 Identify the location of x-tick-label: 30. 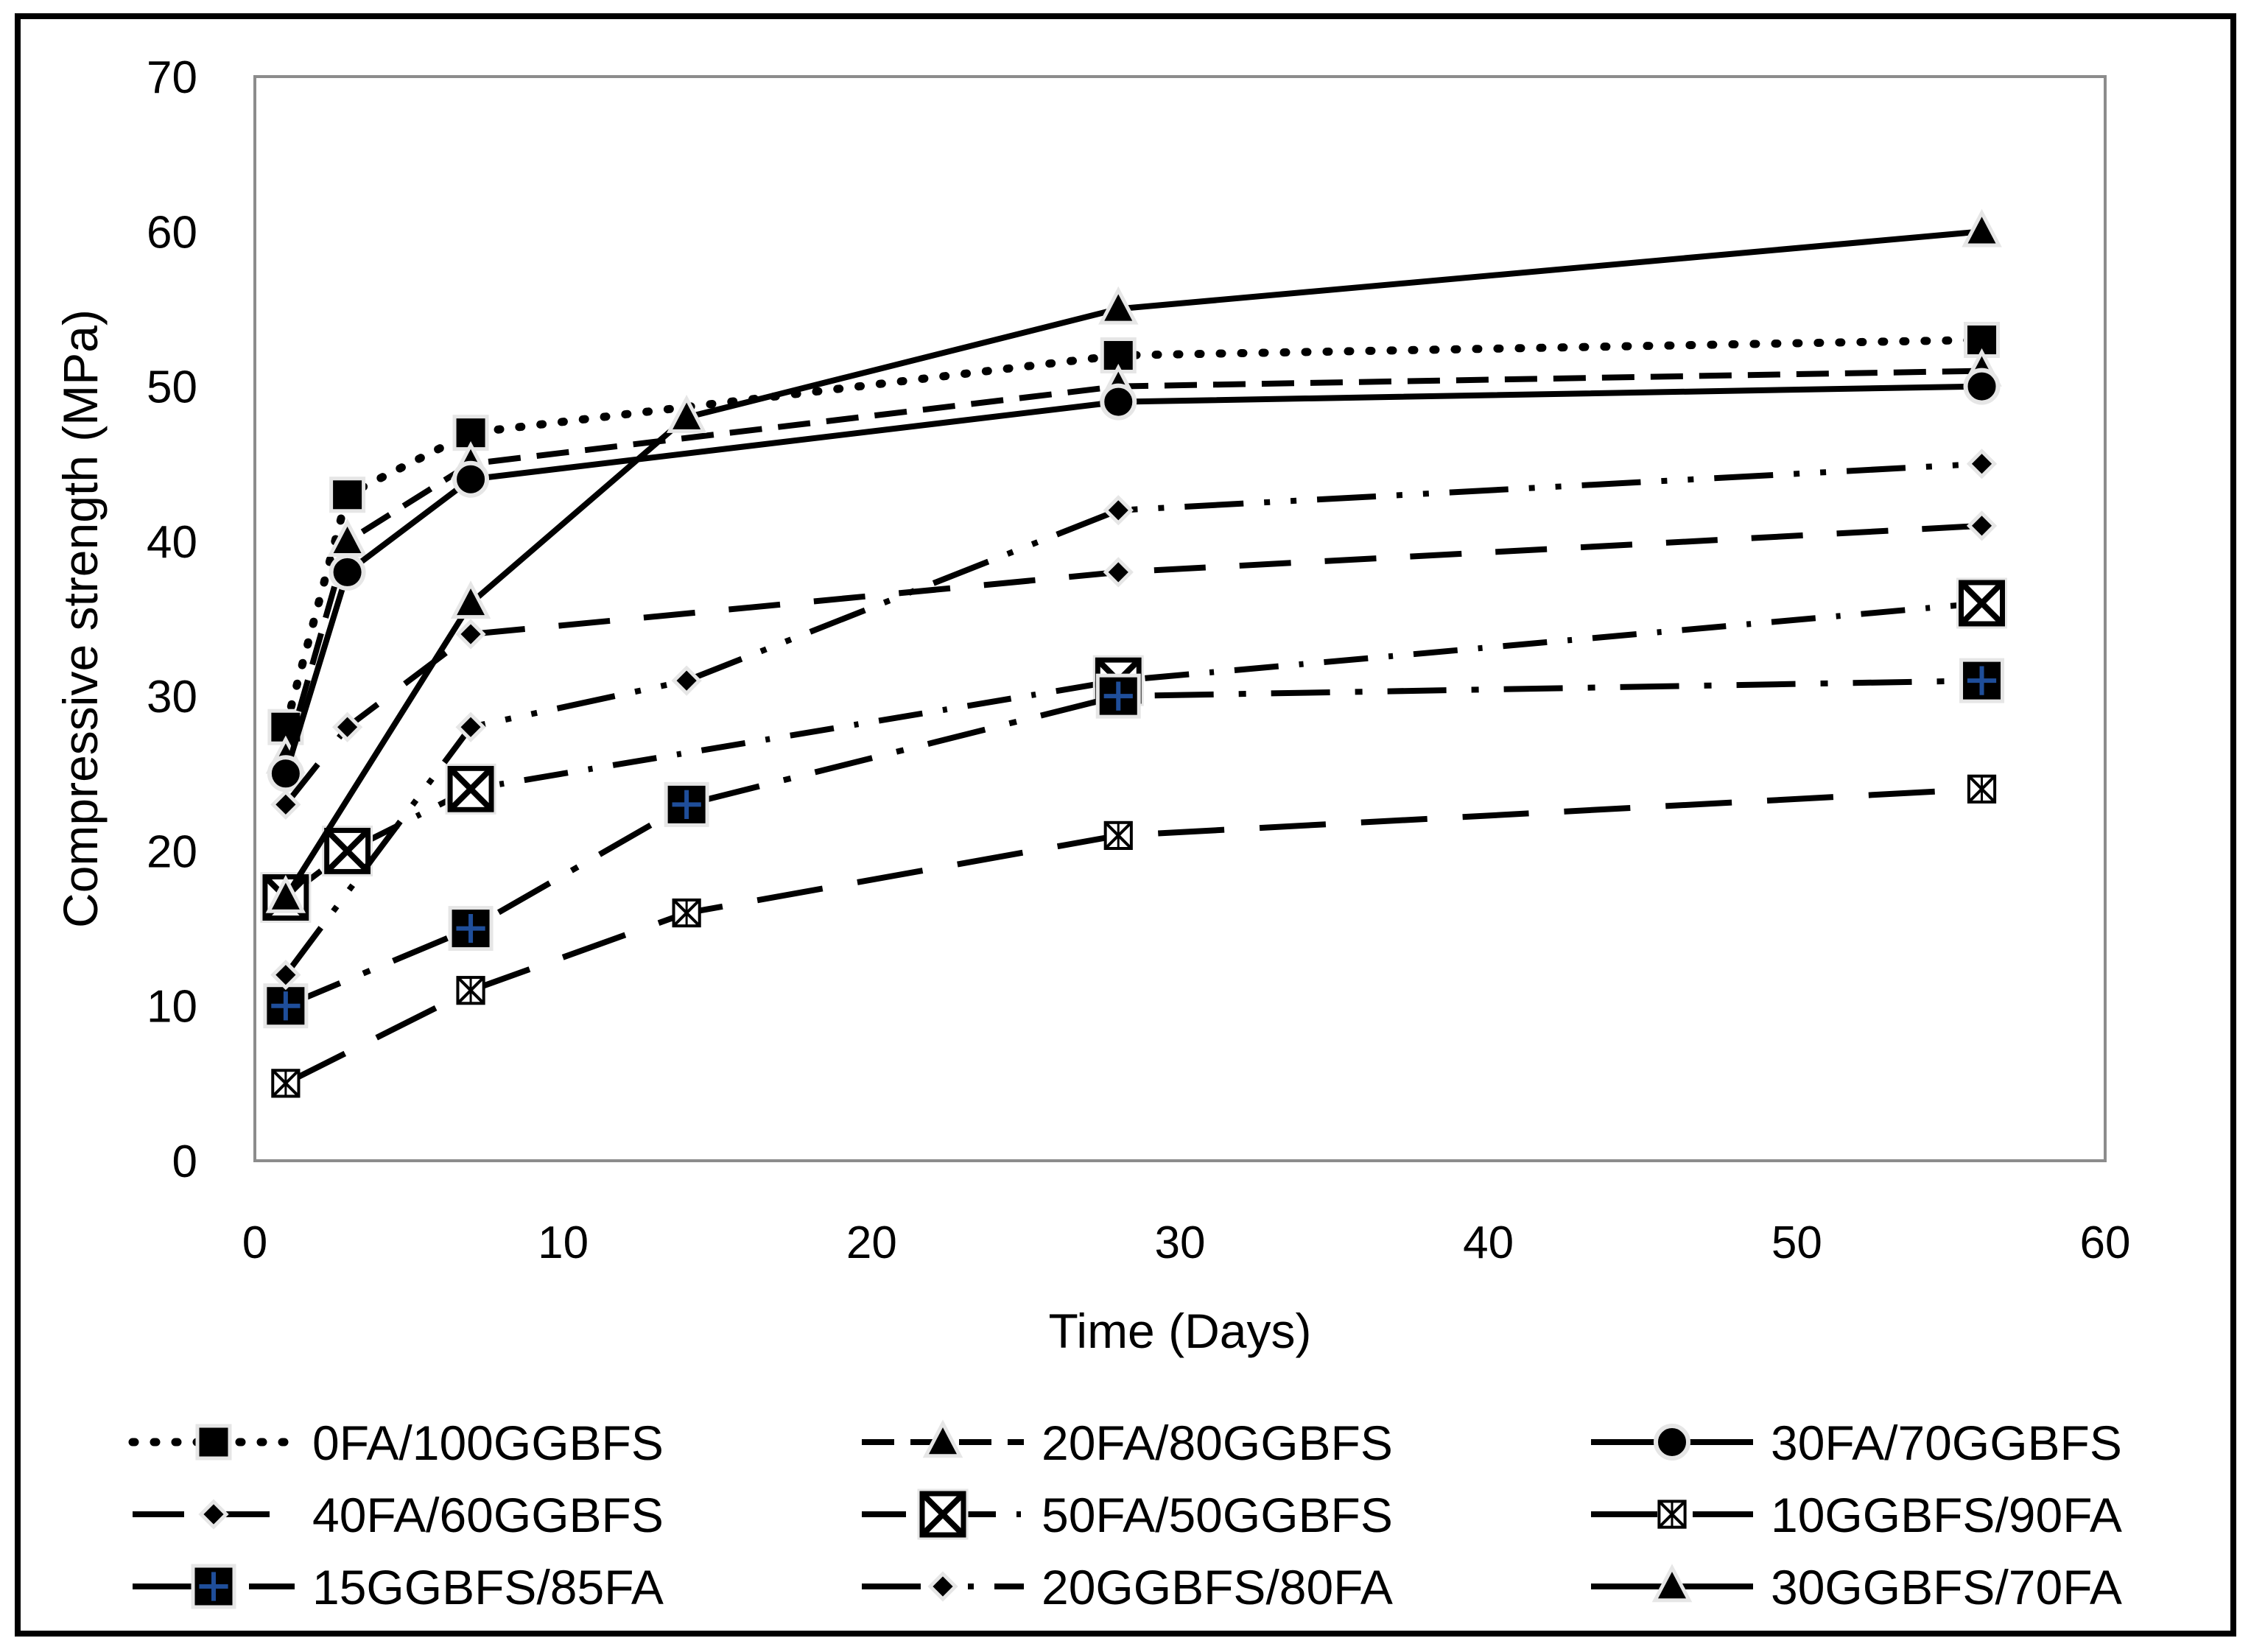
(1180, 1242).